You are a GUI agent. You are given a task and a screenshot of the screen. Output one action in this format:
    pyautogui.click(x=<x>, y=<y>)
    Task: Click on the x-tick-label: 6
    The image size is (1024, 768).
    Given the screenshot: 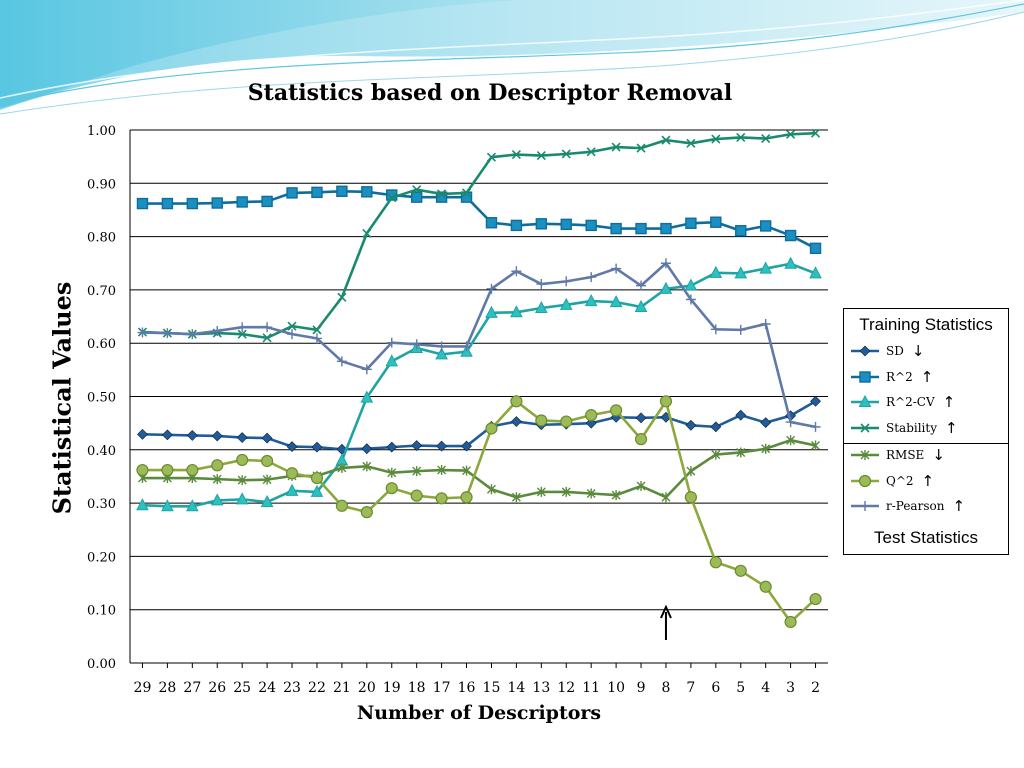 What is the action you would take?
    pyautogui.click(x=715, y=688)
    